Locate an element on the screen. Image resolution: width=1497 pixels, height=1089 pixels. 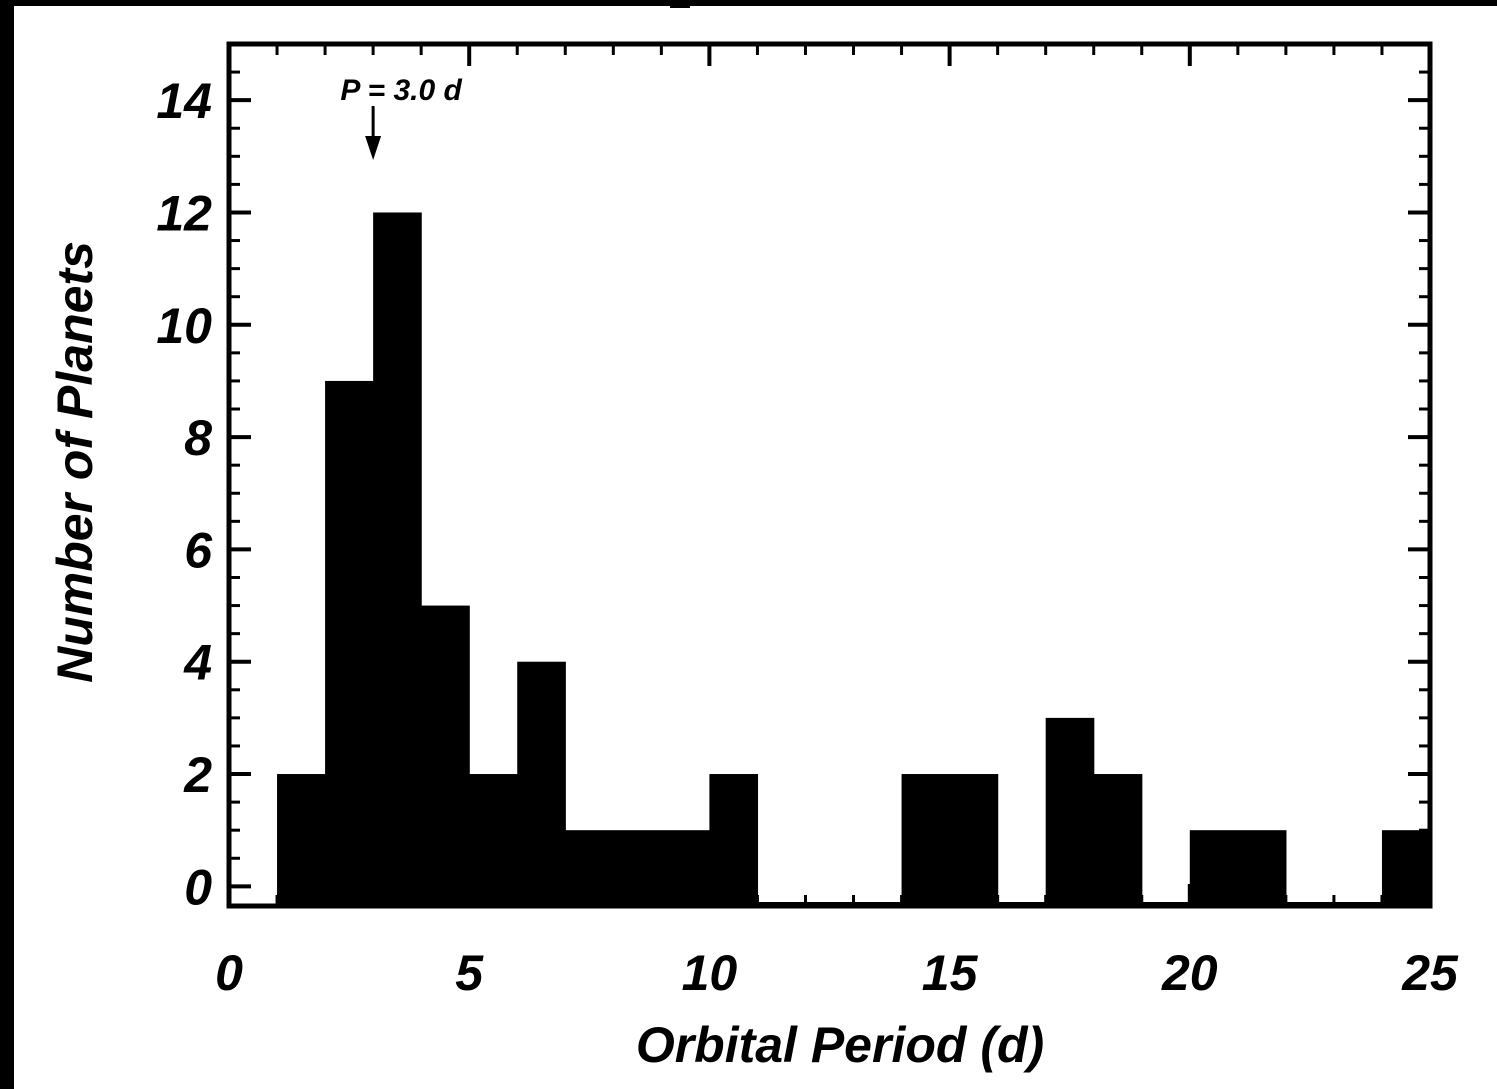
y-tick-label: 0 is located at coordinates (198, 887).